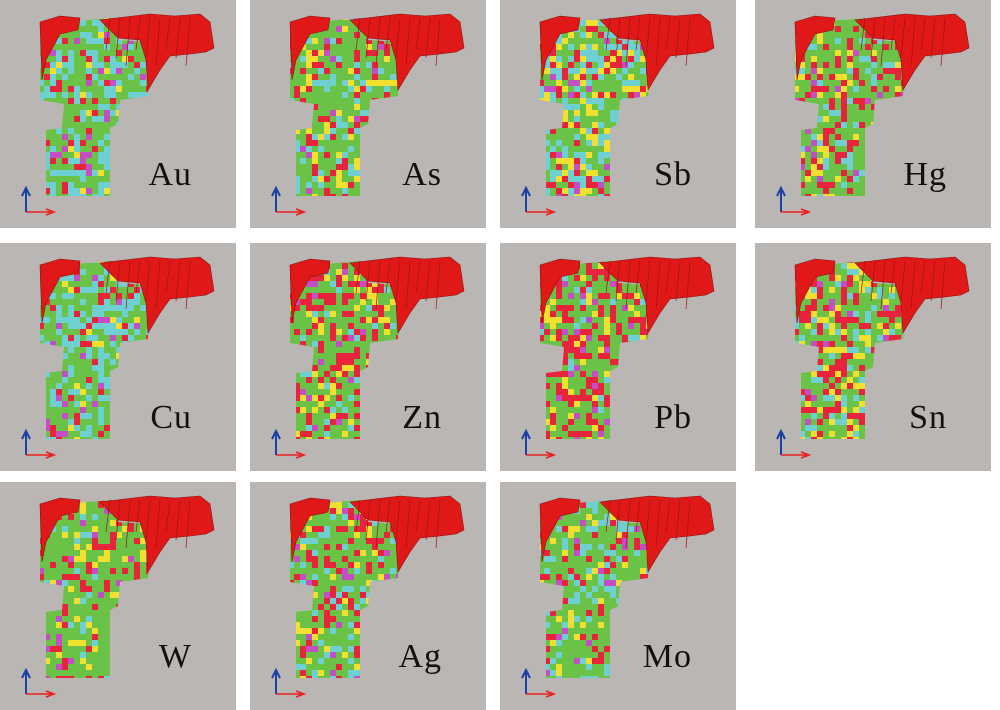 The width and height of the screenshot is (1000, 710). What do you see at coordinates (873, 114) in the screenshot?
I see `geochemical-map` at bounding box center [873, 114].